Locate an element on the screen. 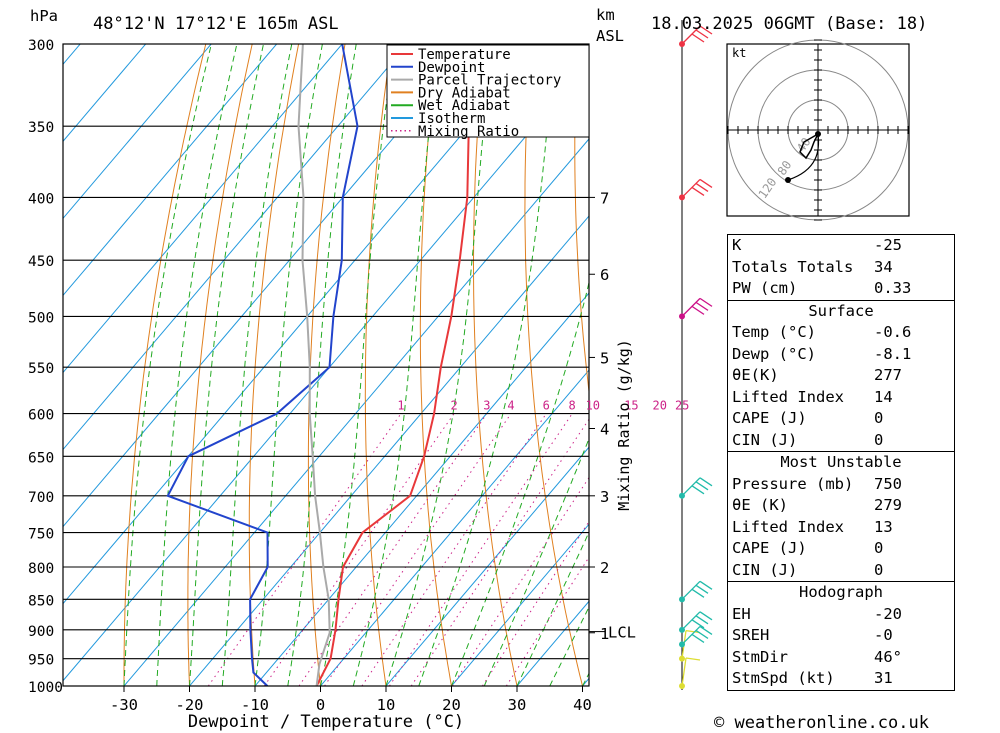  mixing-ratio-value-label: 3 is located at coordinates (486, 406).